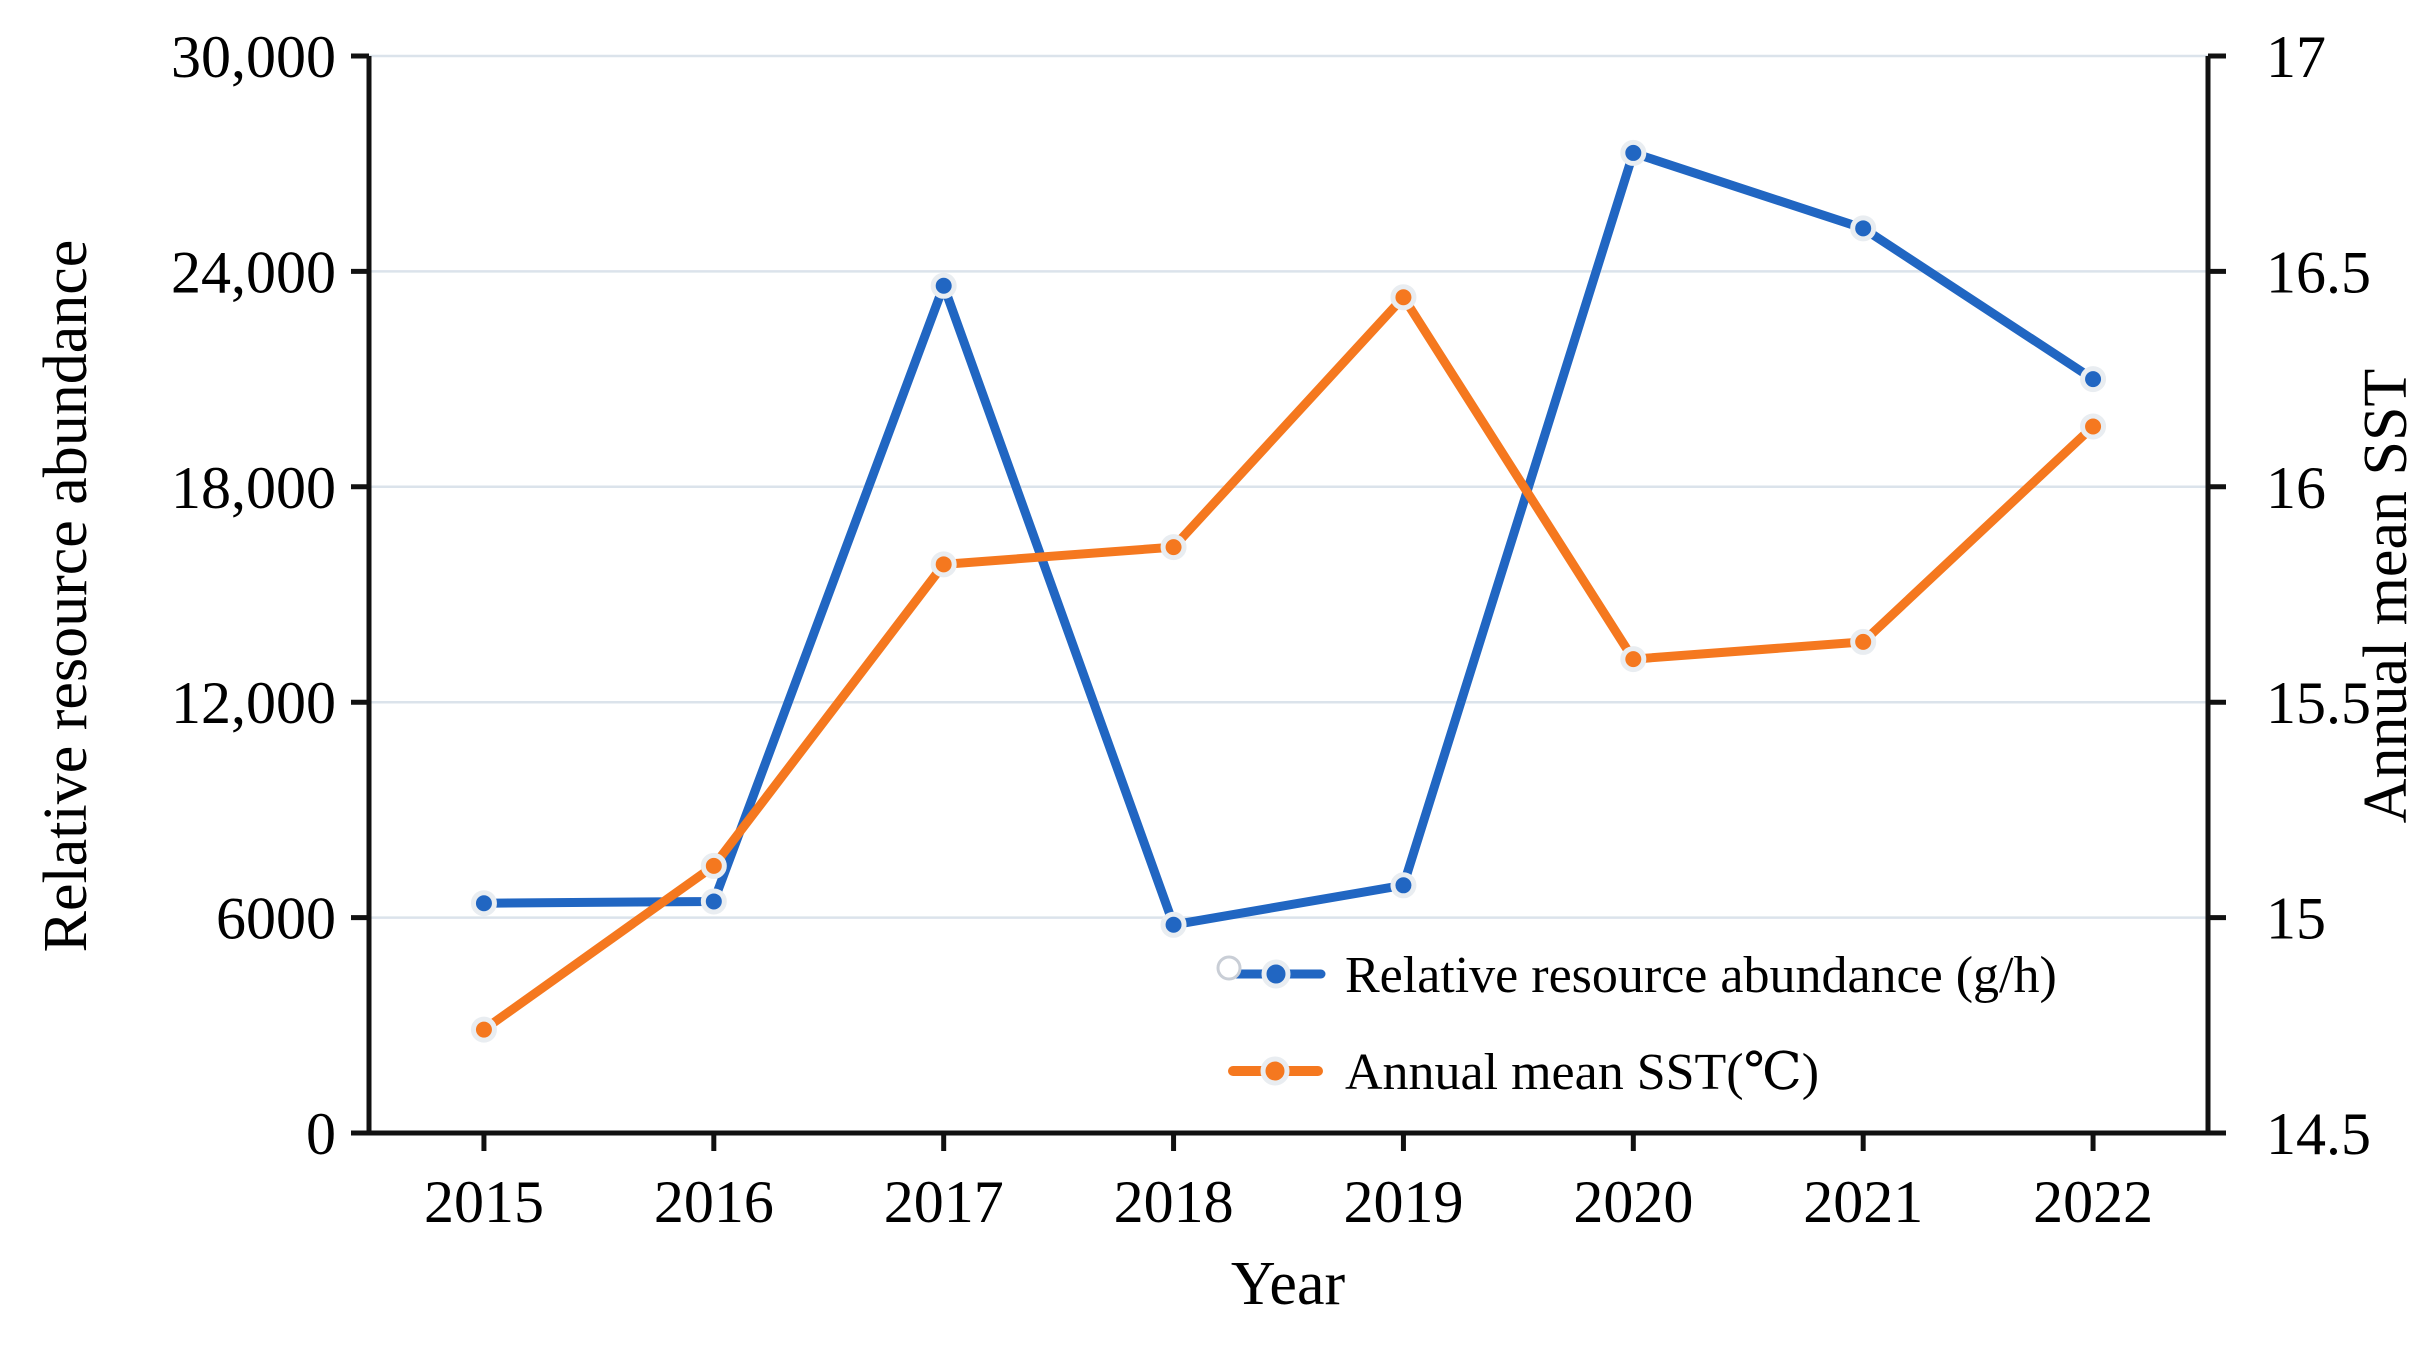 The height and width of the screenshot is (1360, 2414). What do you see at coordinates (1863, 1202) in the screenshot?
I see `x-tick-label: 2021` at bounding box center [1863, 1202].